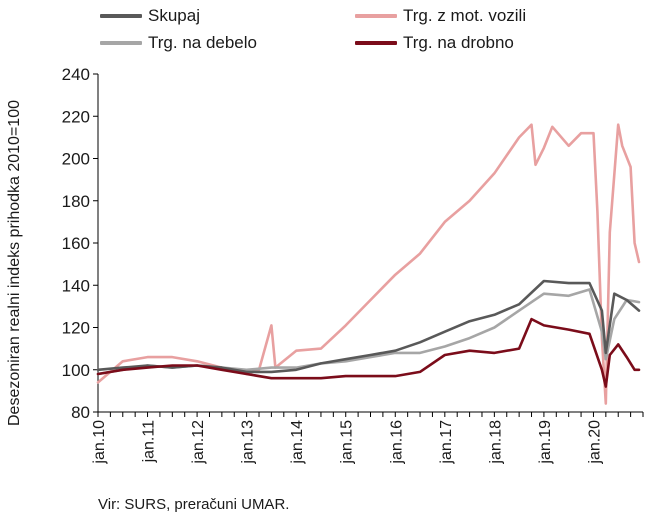 The image size is (654, 521). I want to click on x-tick-label: jan.10, so click(99, 442).